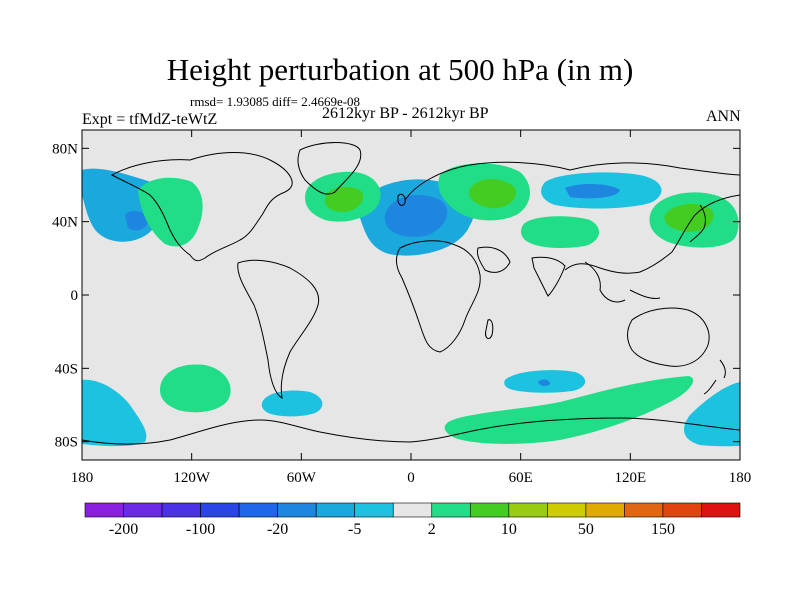  What do you see at coordinates (489, 329) in the screenshot?
I see `coast-madagascar` at bounding box center [489, 329].